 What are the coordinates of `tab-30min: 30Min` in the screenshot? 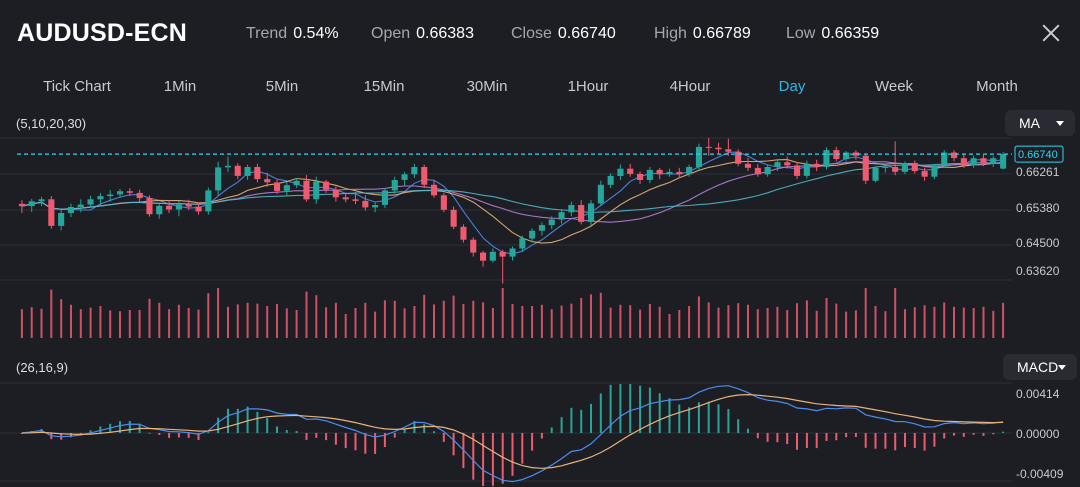 It's located at (487, 86).